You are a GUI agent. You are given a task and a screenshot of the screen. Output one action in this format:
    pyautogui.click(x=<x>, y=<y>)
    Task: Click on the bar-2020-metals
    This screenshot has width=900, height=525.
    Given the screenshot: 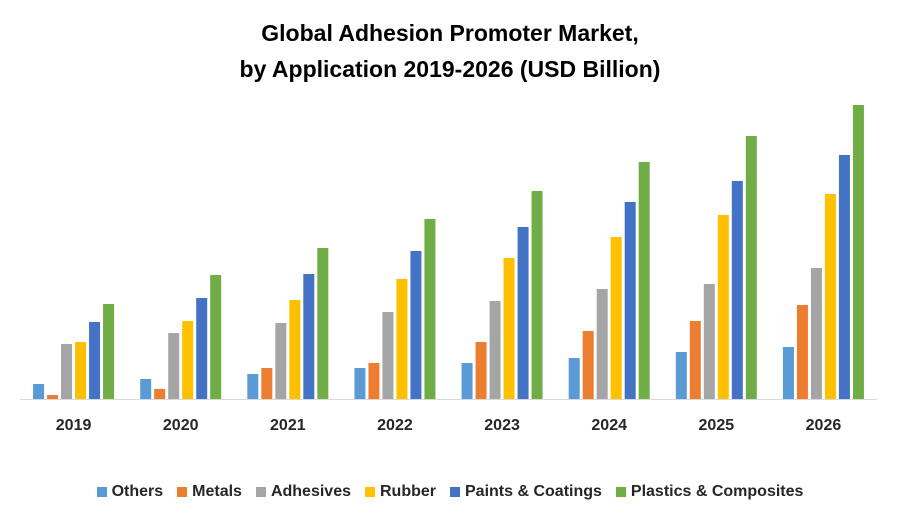 What is the action you would take?
    pyautogui.click(x=160, y=394)
    